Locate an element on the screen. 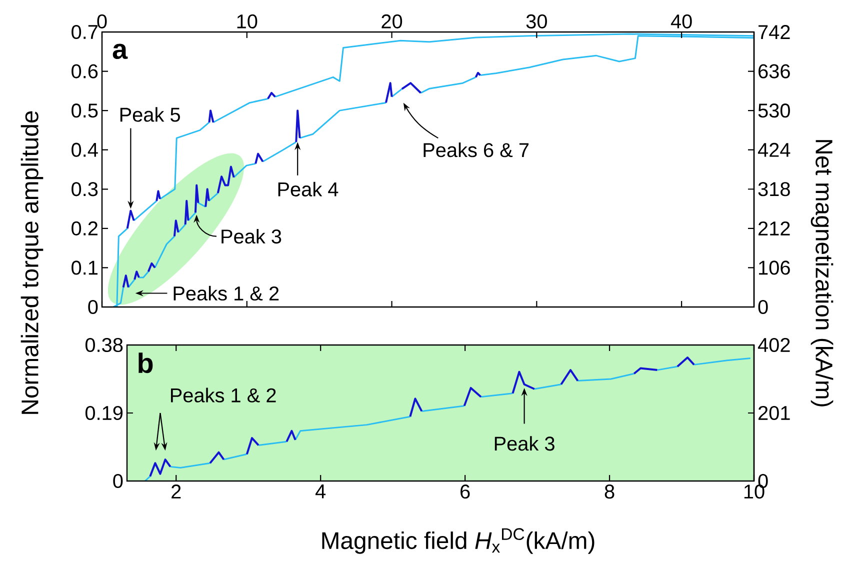  y-tick-label: 0.4 is located at coordinates (85, 149).